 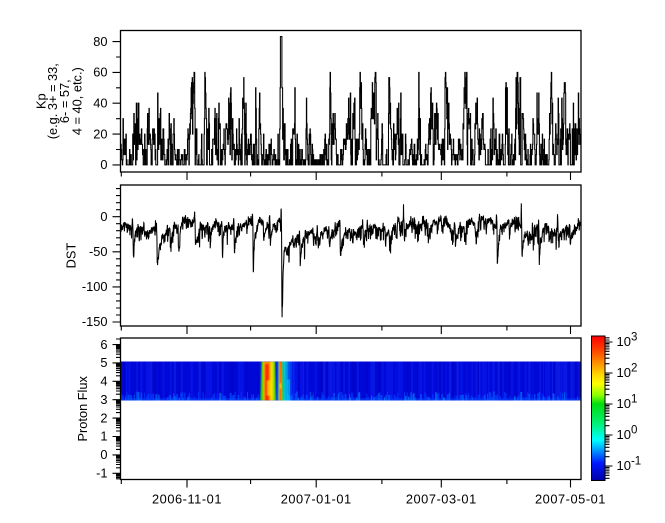 What do you see at coordinates (71, 256) in the screenshot?
I see `svg-text: DST` at bounding box center [71, 256].